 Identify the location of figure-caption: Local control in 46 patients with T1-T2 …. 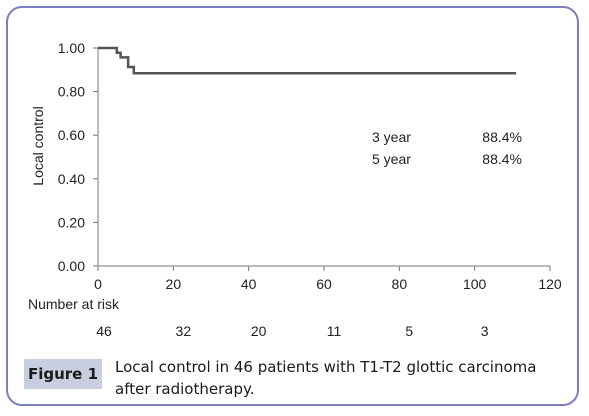
(326, 378).